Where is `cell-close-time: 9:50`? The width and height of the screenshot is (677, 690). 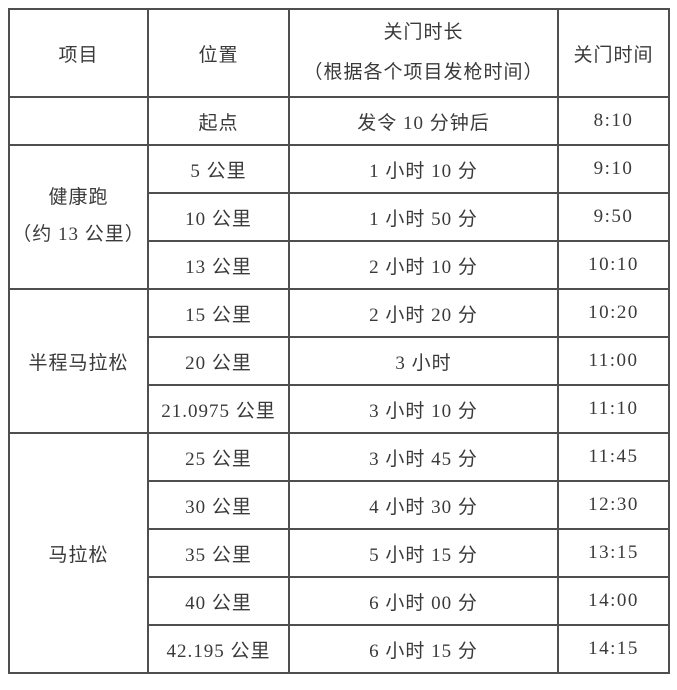
cell-close-time: 9:50 is located at coordinates (613, 217).